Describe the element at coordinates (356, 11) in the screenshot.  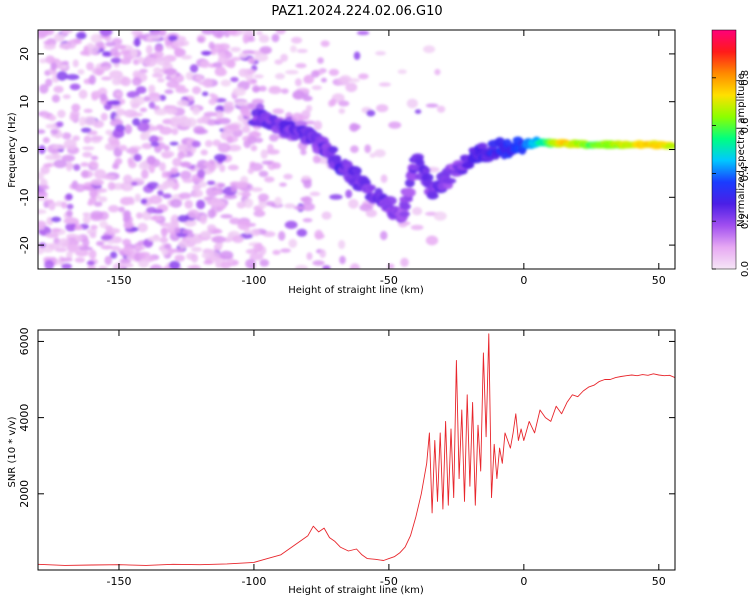
I see `figure-title: PAZ1.2024.224.02.06.G10` at that location.